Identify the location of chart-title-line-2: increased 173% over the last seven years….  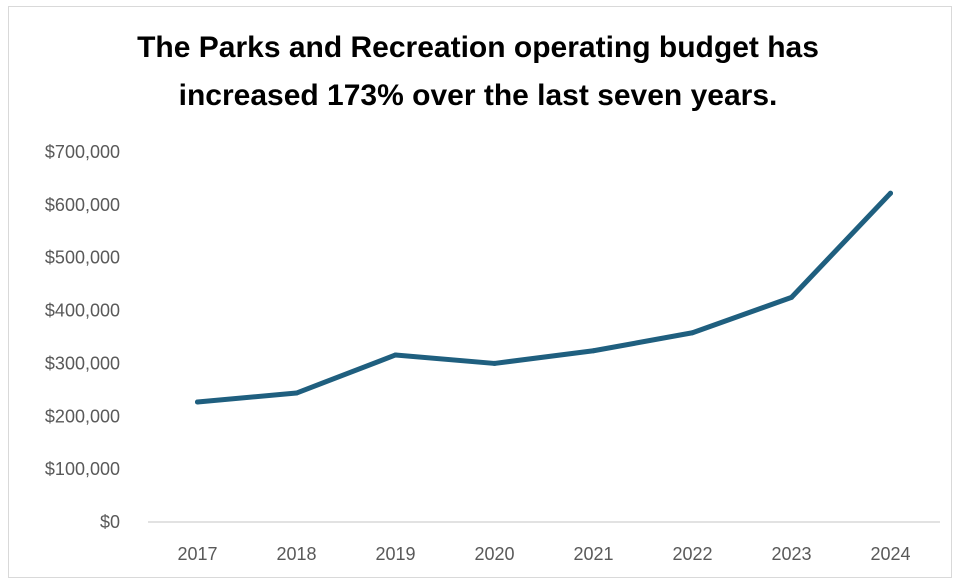
(478, 95).